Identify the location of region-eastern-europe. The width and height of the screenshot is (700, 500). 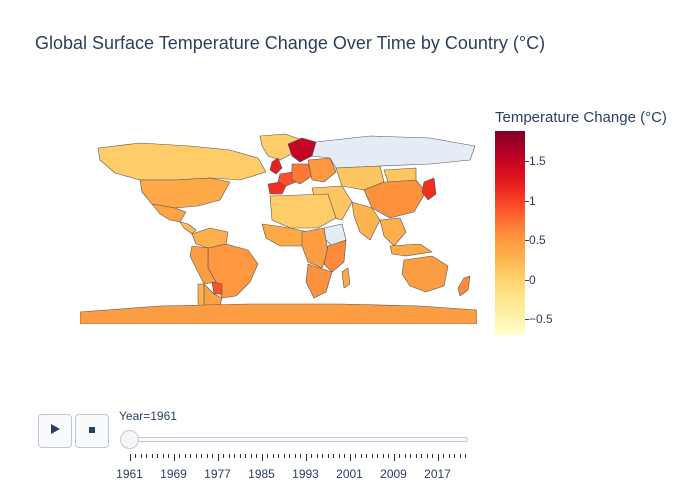
(322, 170).